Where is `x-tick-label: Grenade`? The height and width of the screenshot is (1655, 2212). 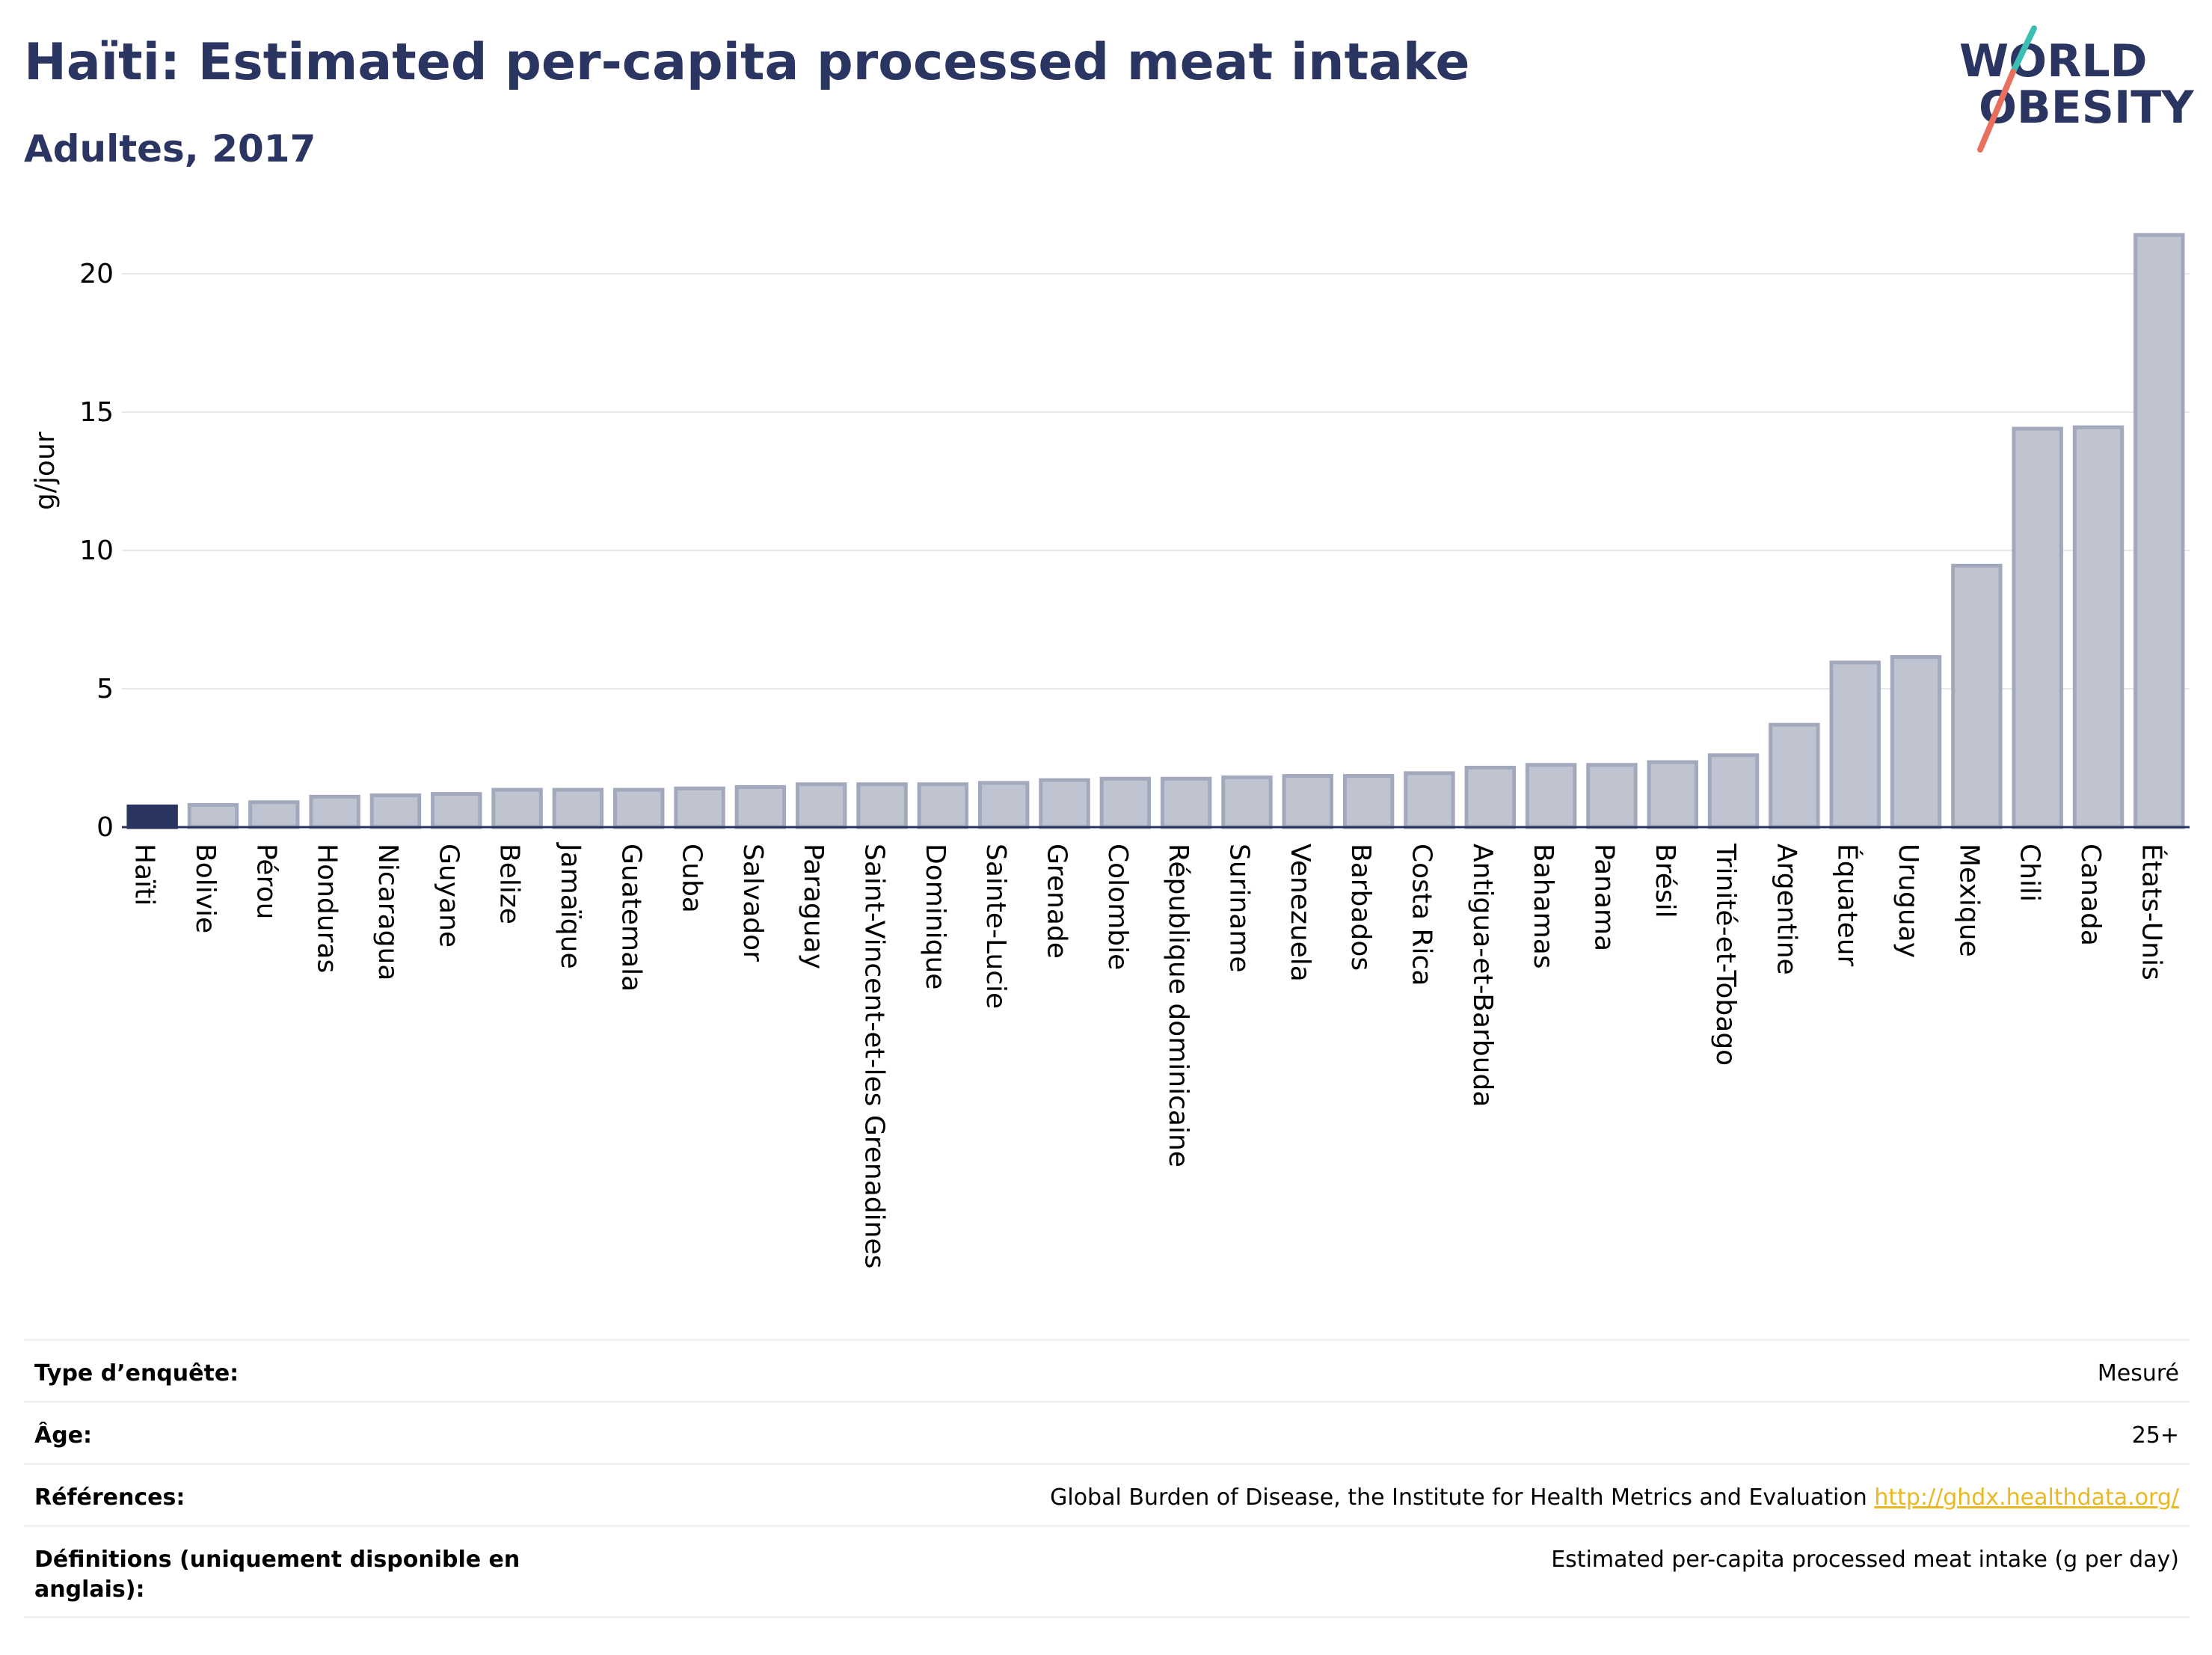
x-tick-label: Grenade is located at coordinates (1057, 901).